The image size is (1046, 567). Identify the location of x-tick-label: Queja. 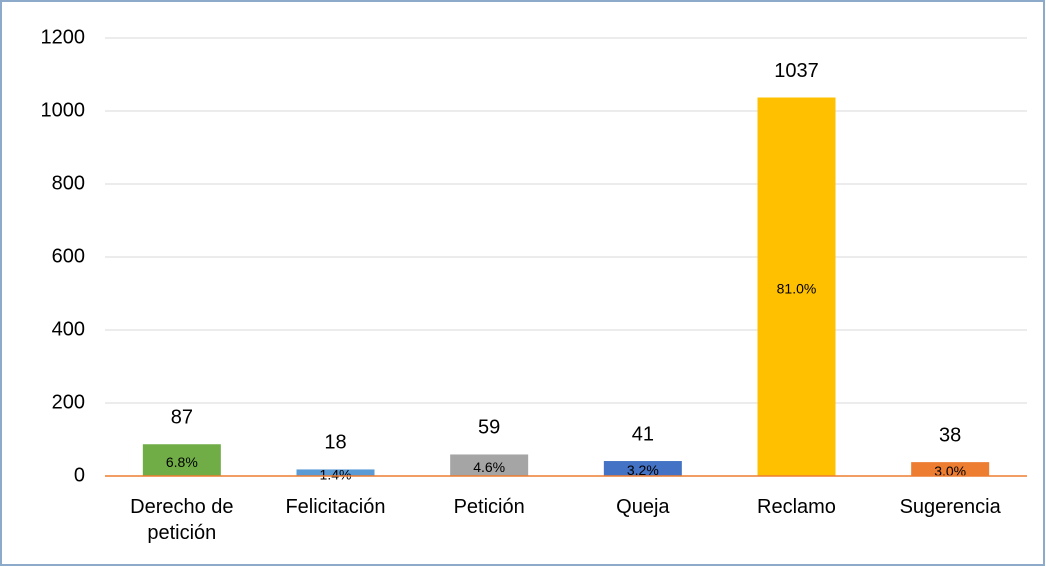
(643, 507).